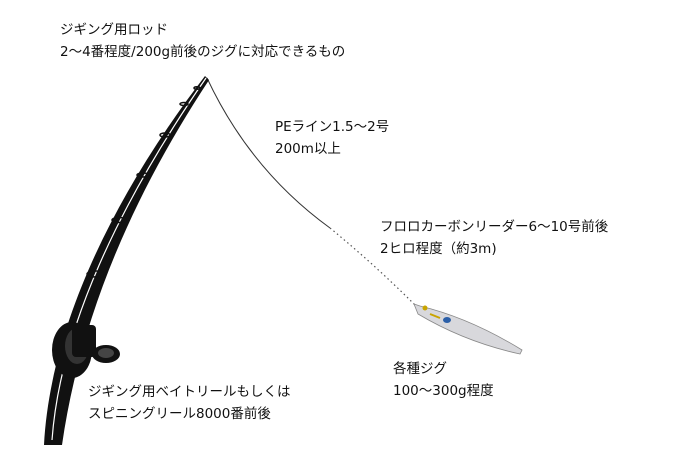  I want to click on pe-line-label: PEライン1.5～2号, so click(332, 127).